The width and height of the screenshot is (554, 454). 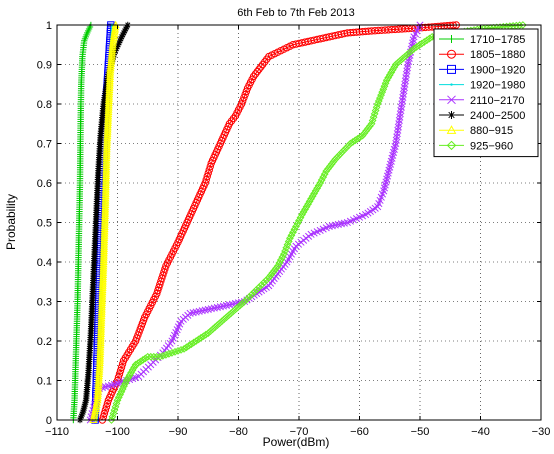 I want to click on legend-marker, so click(x=451, y=129).